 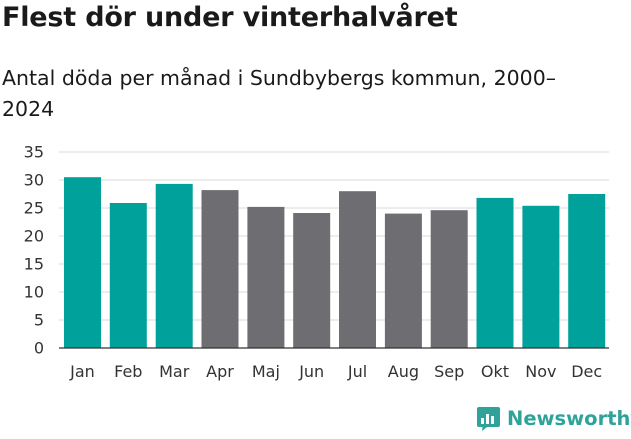 What do you see at coordinates (495, 272) in the screenshot?
I see `bar-okt` at bounding box center [495, 272].